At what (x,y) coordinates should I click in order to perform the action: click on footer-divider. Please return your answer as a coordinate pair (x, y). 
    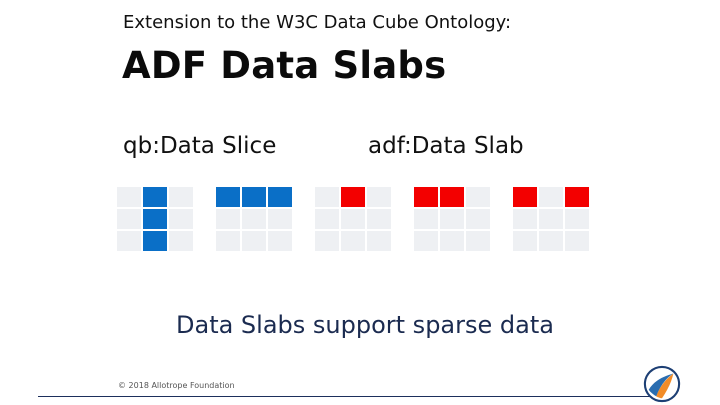
    Looking at the image, I should click on (344, 396).